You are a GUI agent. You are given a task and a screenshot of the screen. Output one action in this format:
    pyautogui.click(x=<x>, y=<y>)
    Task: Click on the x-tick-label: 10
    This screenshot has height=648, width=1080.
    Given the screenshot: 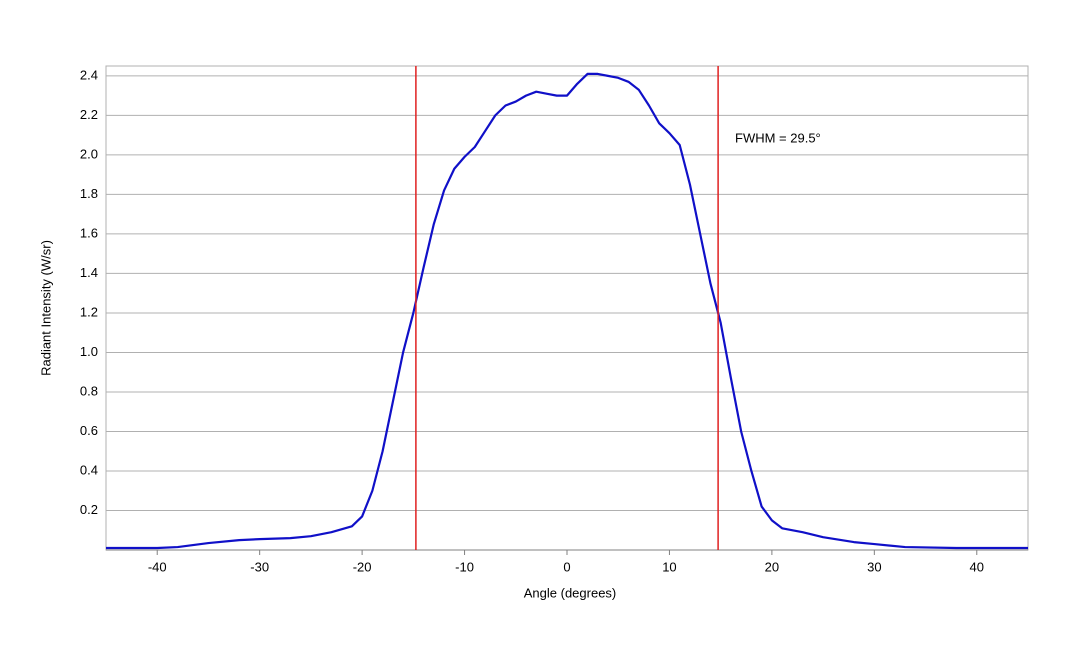 What is the action you would take?
    pyautogui.click(x=669, y=566)
    